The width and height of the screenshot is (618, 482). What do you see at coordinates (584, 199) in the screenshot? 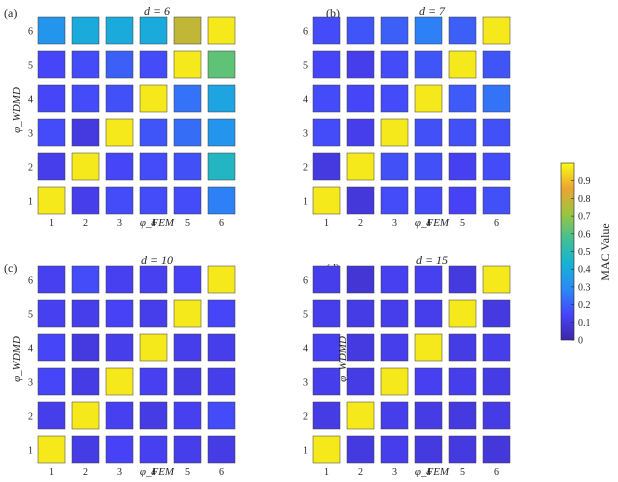
I see `colorbar-tick-label: 0.8` at bounding box center [584, 199].